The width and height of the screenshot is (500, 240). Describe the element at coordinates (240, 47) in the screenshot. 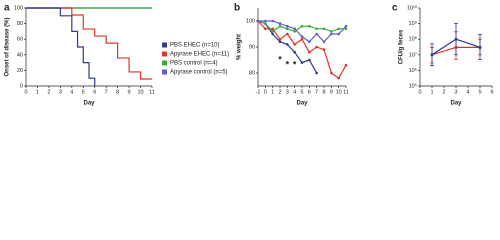

I see `y-axis-label: % weight` at that location.